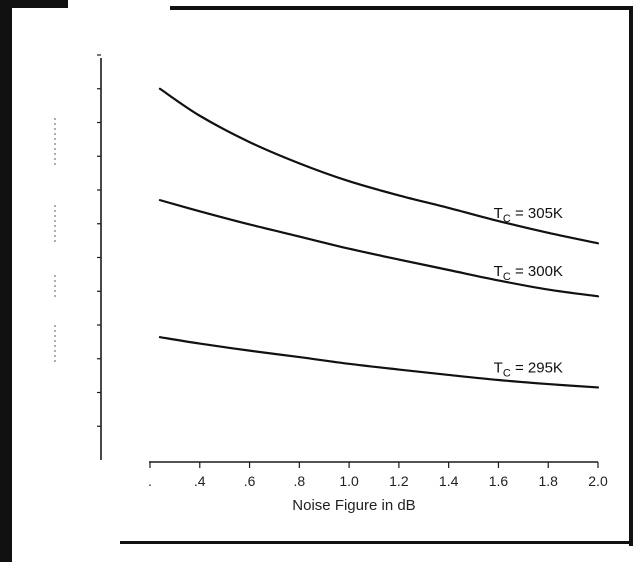 Image resolution: width=633 pixels, height=562 pixels. Describe the element at coordinates (200, 481) in the screenshot. I see `x-tick-label: .4` at that location.